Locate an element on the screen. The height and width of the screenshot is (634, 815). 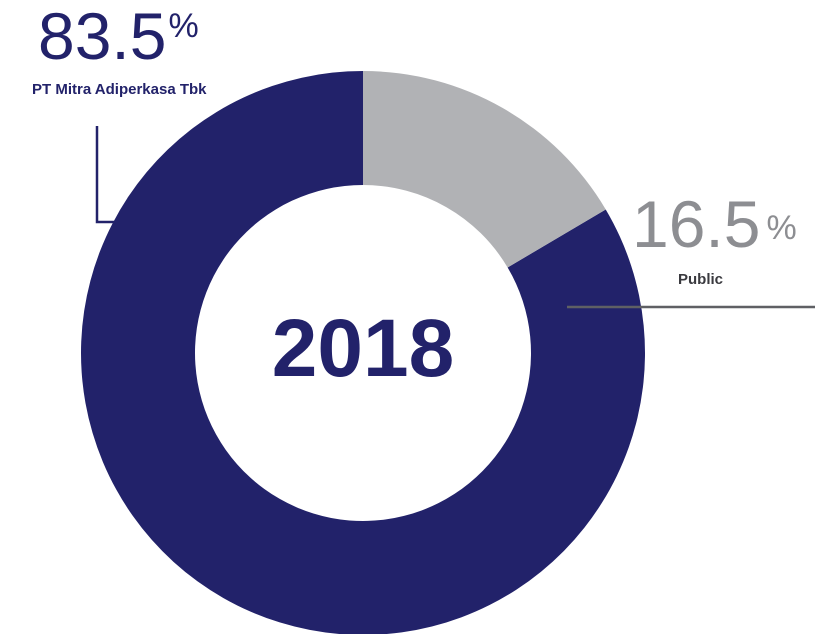
mitra-percent: 83.5% is located at coordinates (118, 36).